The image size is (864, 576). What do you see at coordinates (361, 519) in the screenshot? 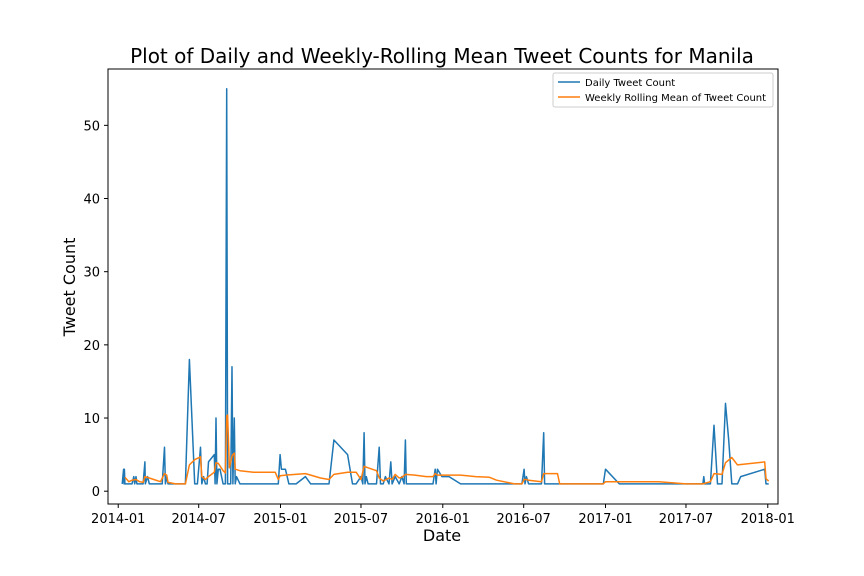
I see `x-tick-label: 2015-07` at bounding box center [361, 519].